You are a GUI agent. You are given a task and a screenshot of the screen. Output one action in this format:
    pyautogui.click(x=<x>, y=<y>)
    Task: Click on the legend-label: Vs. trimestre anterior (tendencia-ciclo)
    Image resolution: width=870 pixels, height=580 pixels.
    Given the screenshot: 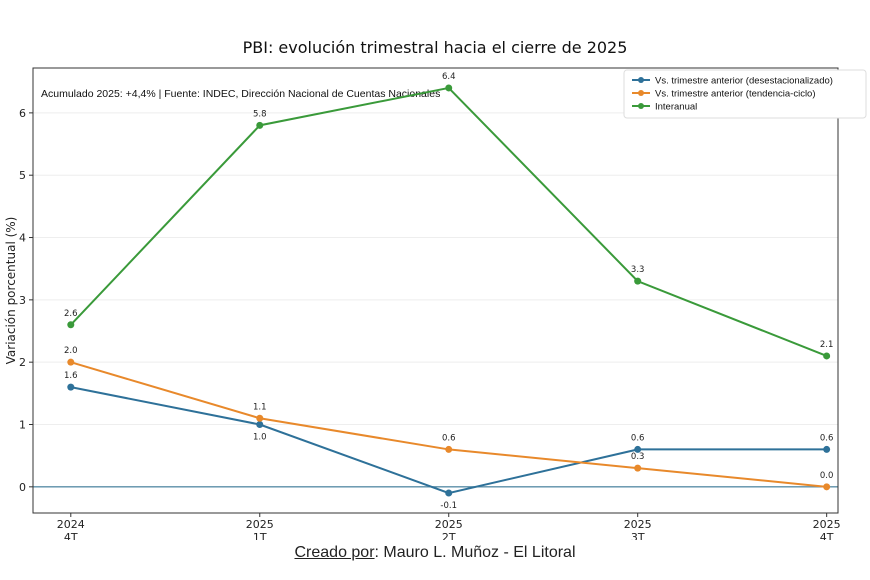 What is the action you would take?
    pyautogui.click(x=735, y=94)
    